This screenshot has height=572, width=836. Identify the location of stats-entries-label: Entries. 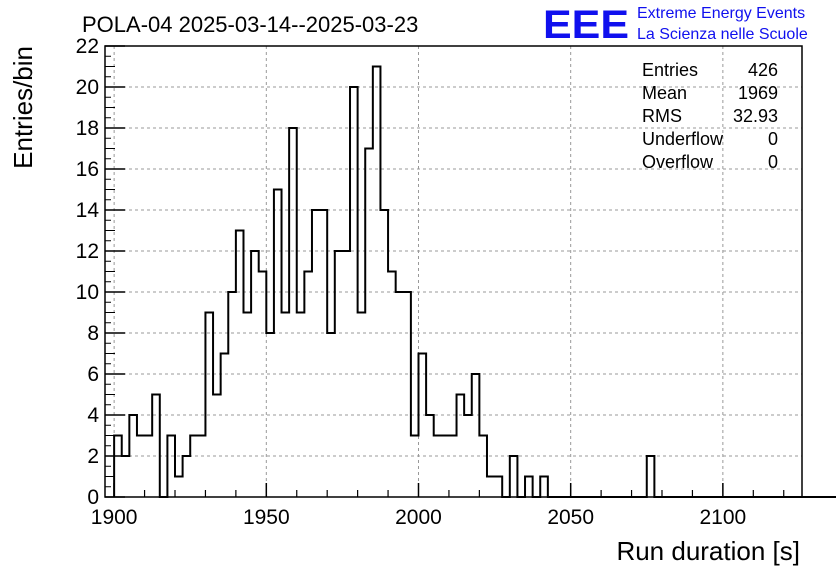
(670, 70).